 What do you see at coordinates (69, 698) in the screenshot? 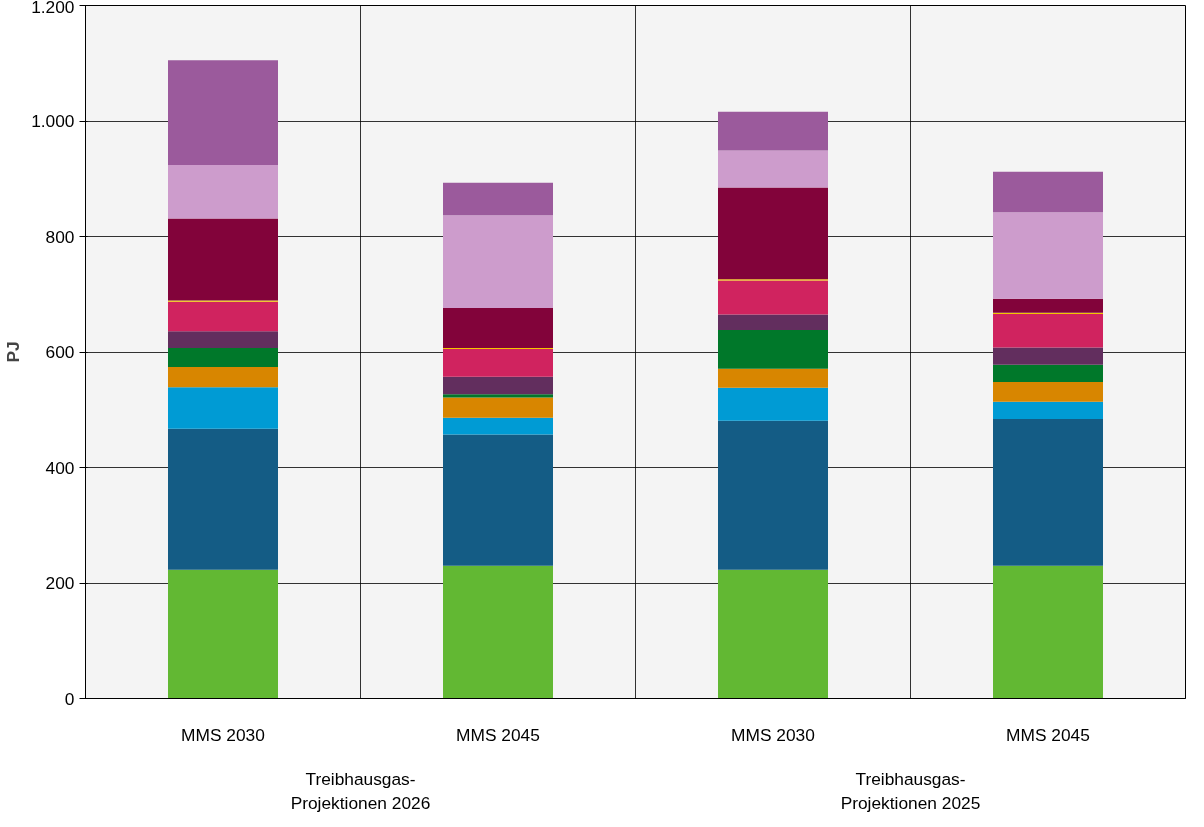
I see `y-tick-label: 0` at bounding box center [69, 698].